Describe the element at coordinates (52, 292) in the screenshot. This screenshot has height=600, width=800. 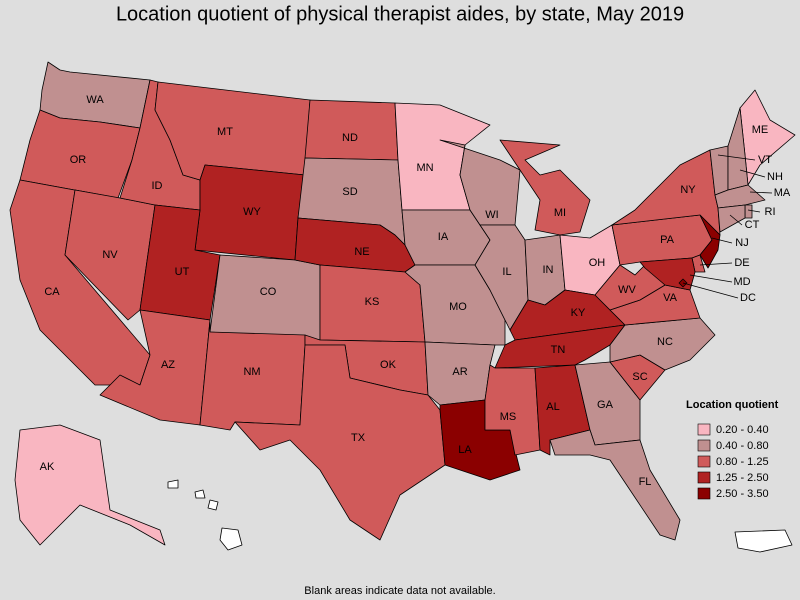
I see `state-label: CA` at that location.